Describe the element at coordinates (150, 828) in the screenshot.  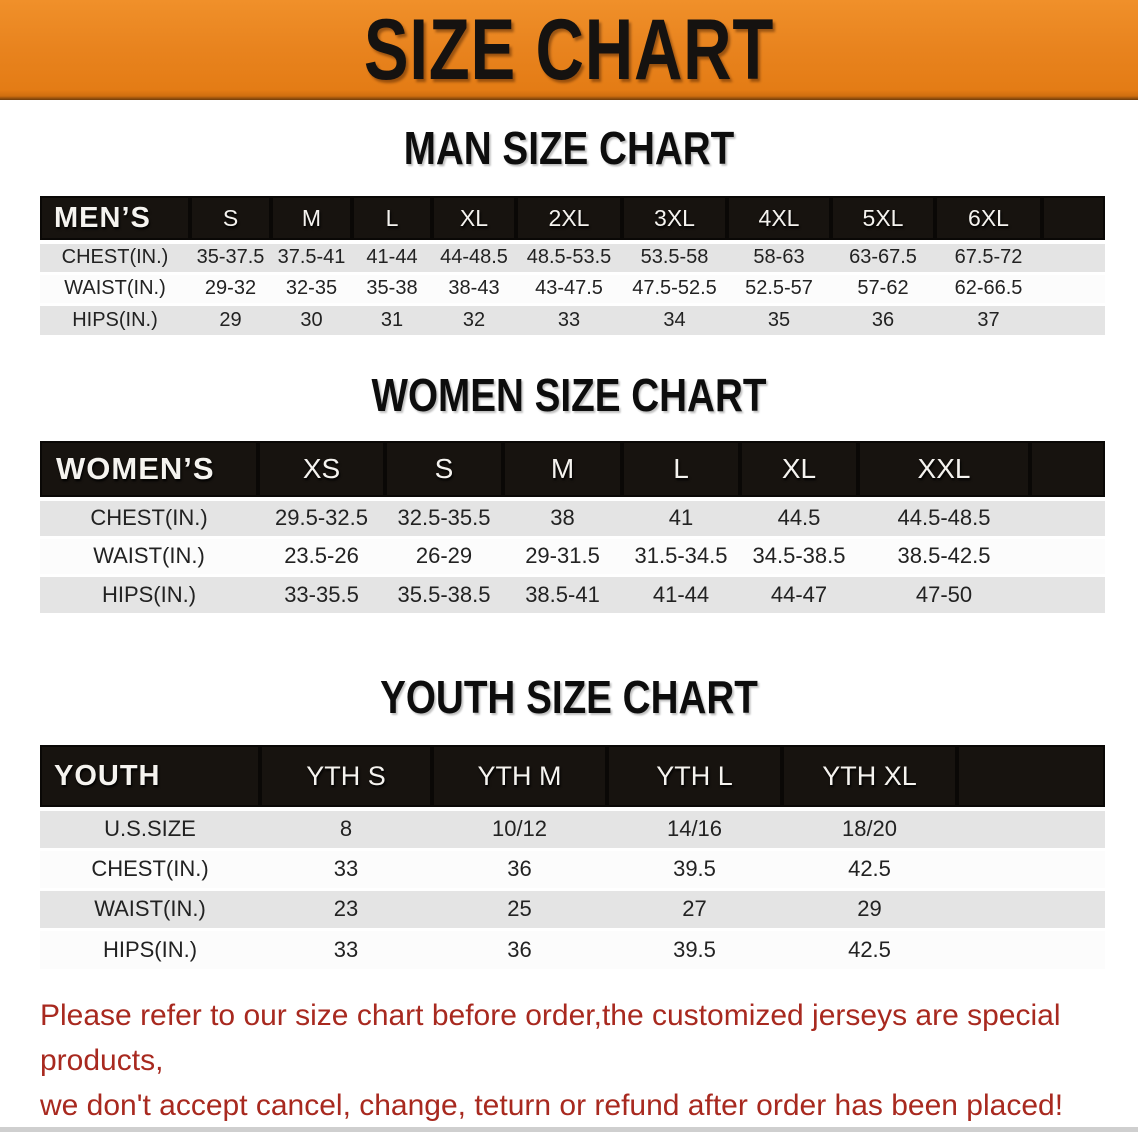
I see `row-label: U.S.SIZE` at that location.